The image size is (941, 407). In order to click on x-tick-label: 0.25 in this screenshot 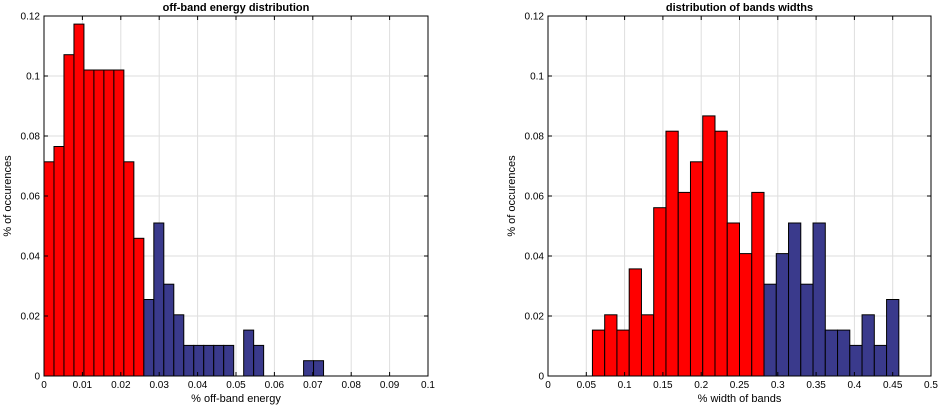, I will do `click(740, 385)`.